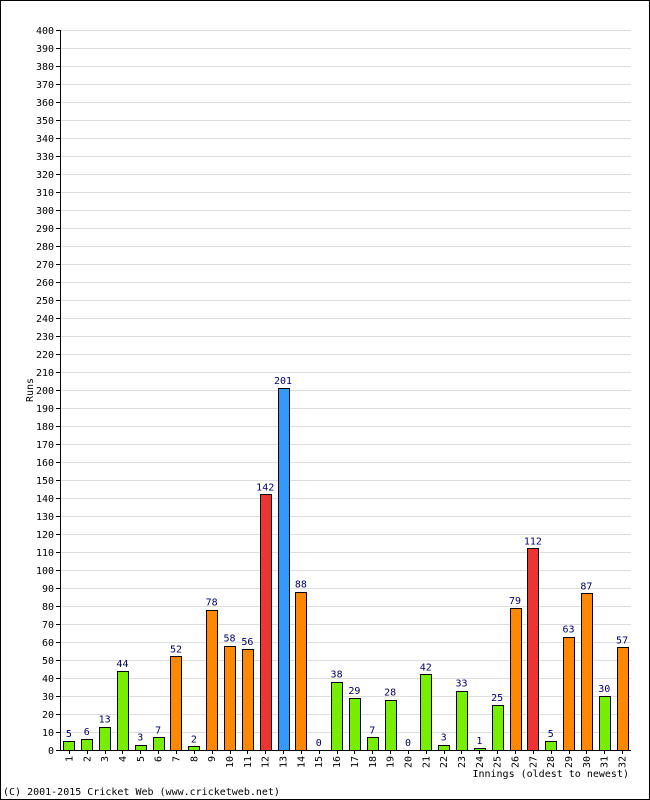 The width and height of the screenshot is (650, 800). Describe the element at coordinates (622, 640) in the screenshot. I see `value-label-32: 57` at that location.